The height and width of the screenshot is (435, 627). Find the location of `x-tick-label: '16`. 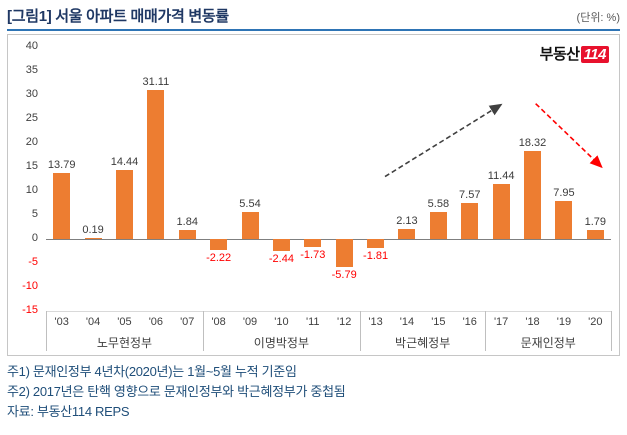

x-tick-label: '16 is located at coordinates (469, 322).